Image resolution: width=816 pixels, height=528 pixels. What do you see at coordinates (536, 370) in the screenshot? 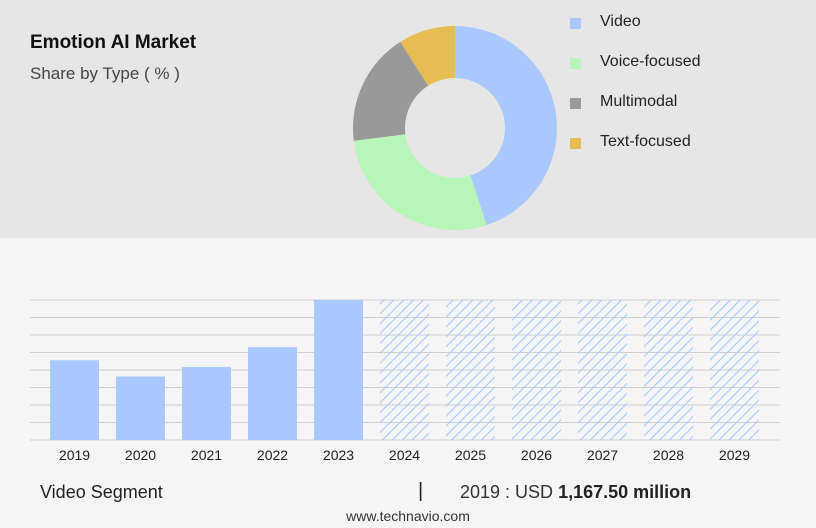
I see `bar-forecast-2026` at bounding box center [536, 370].